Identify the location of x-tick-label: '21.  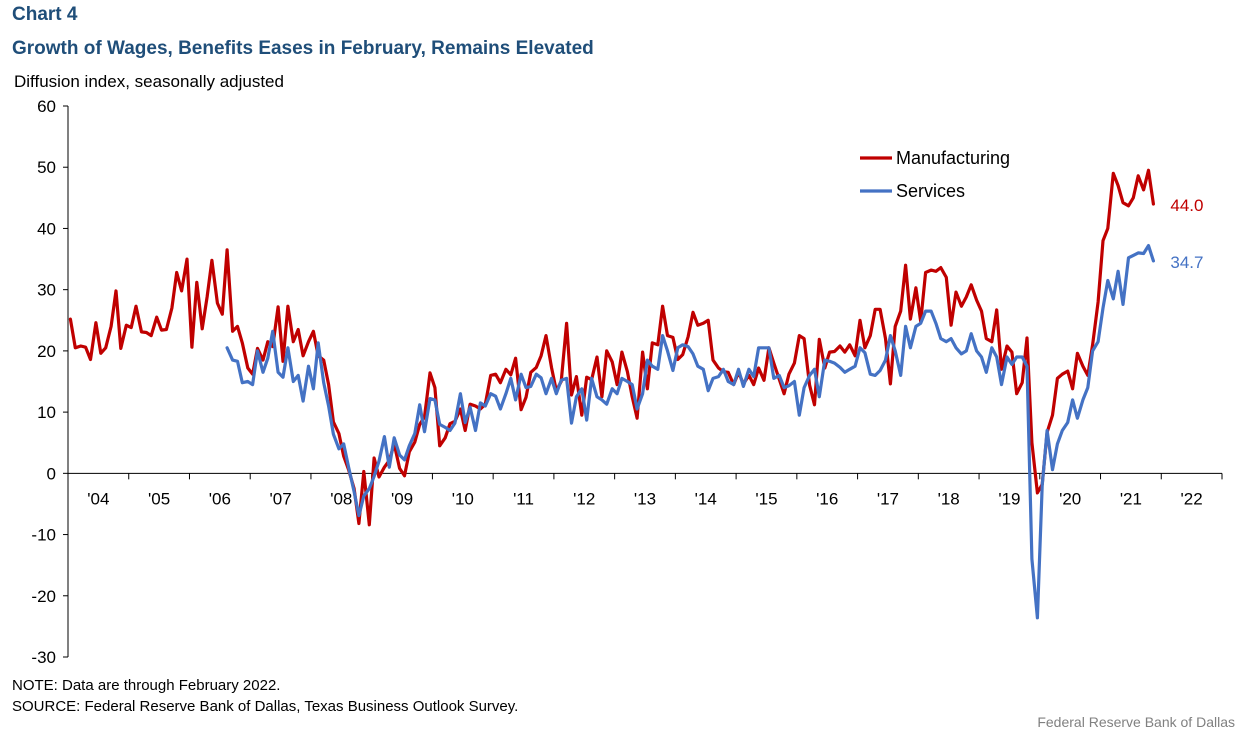
(1131, 498).